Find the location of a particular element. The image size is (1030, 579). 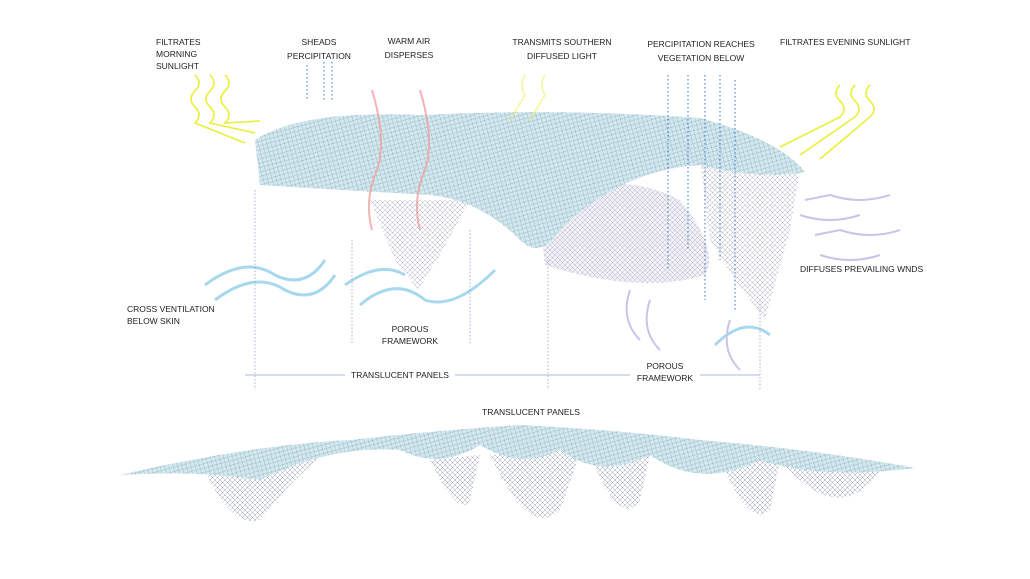

label-morning-3: SUNLIGHT is located at coordinates (177, 66).